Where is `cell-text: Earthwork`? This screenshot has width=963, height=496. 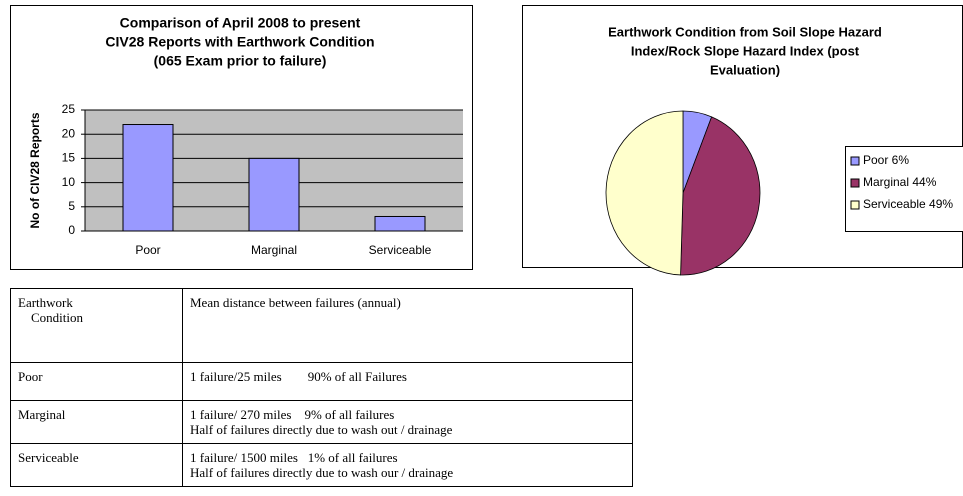 cell-text: Earthwork is located at coordinates (45, 302).